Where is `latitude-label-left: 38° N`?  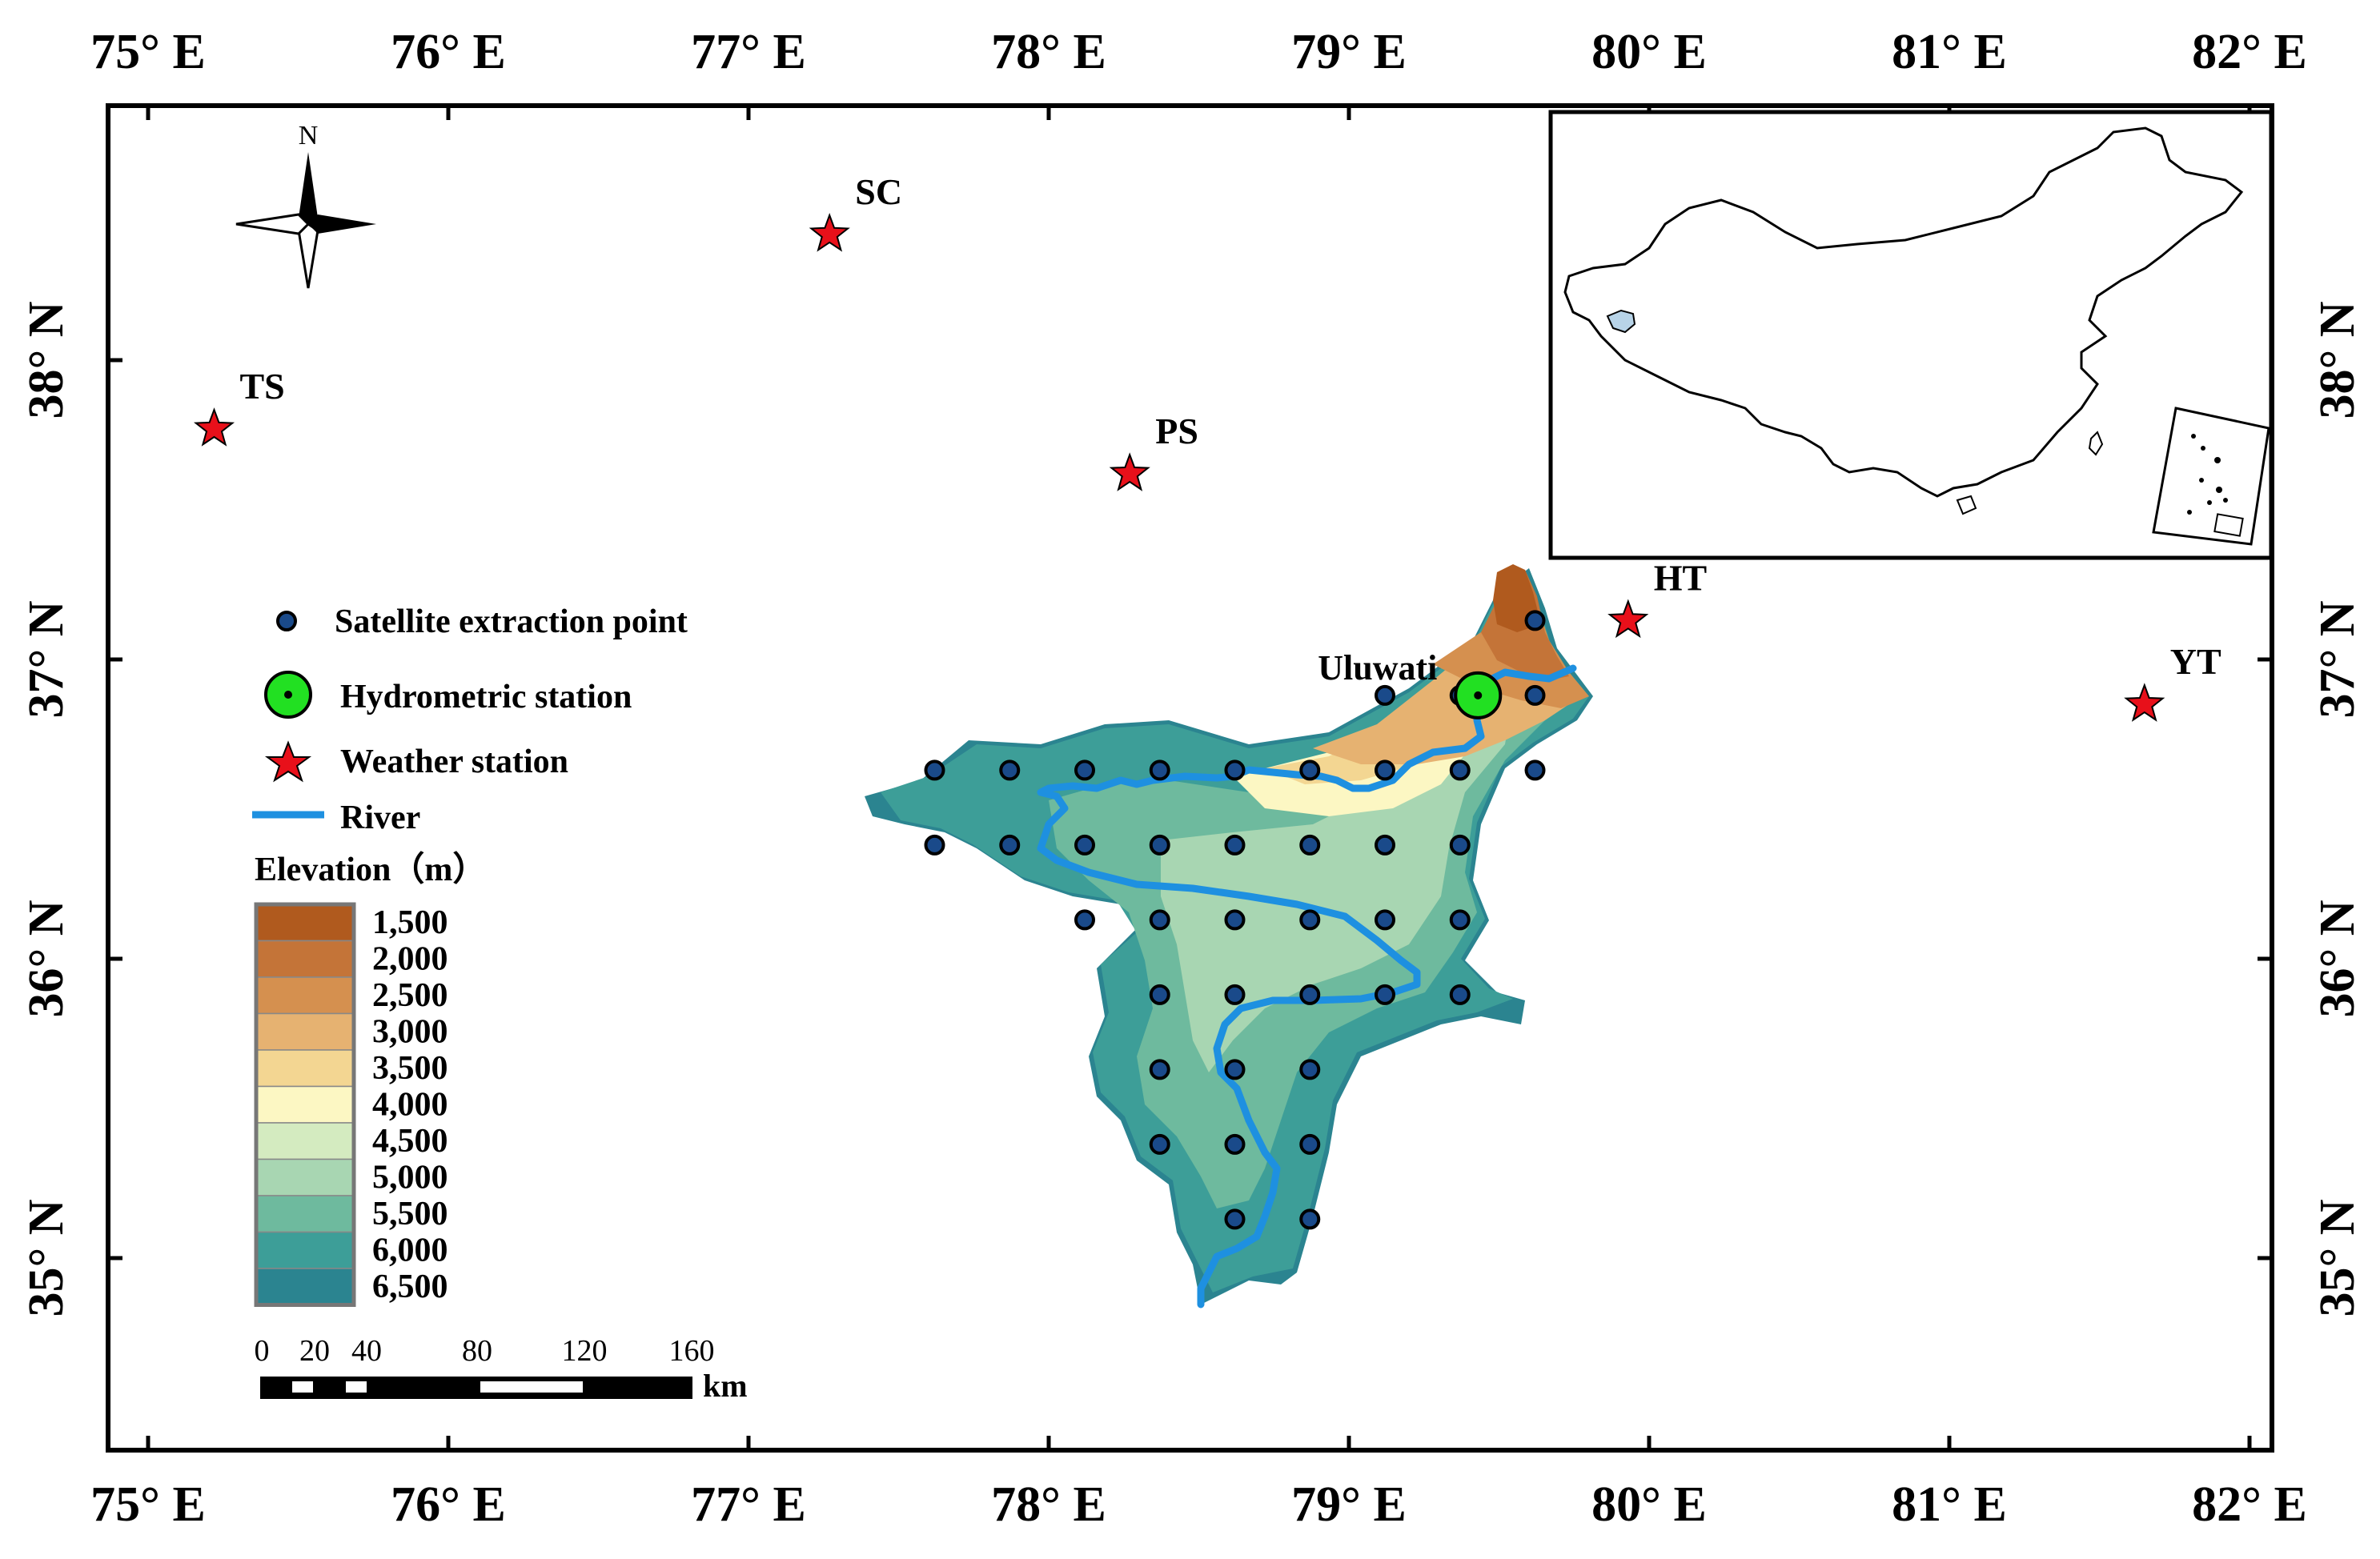 latitude-label-left: 38° N is located at coordinates (46, 360).